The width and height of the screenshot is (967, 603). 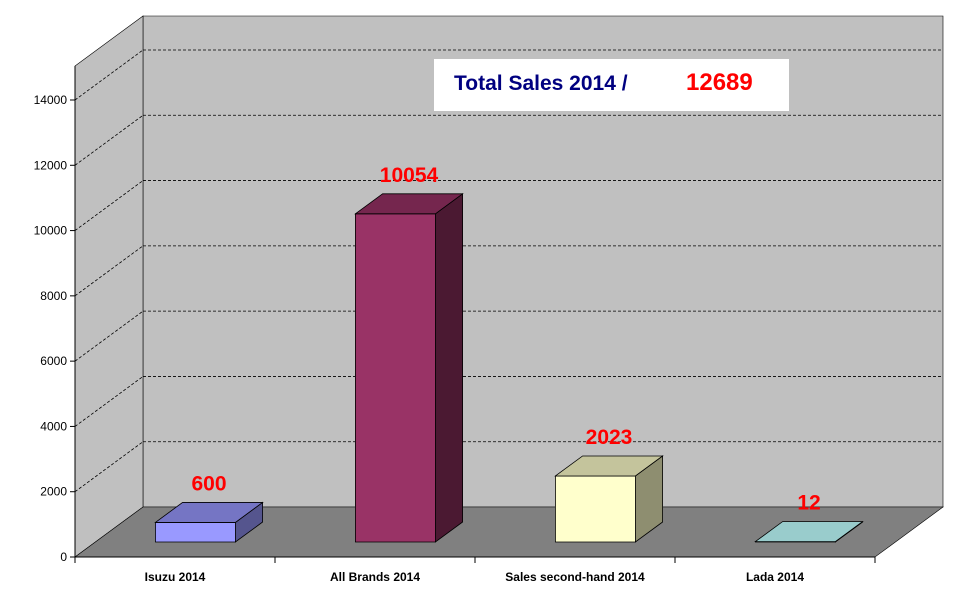 I want to click on data-label: 2023, so click(x=609, y=437).